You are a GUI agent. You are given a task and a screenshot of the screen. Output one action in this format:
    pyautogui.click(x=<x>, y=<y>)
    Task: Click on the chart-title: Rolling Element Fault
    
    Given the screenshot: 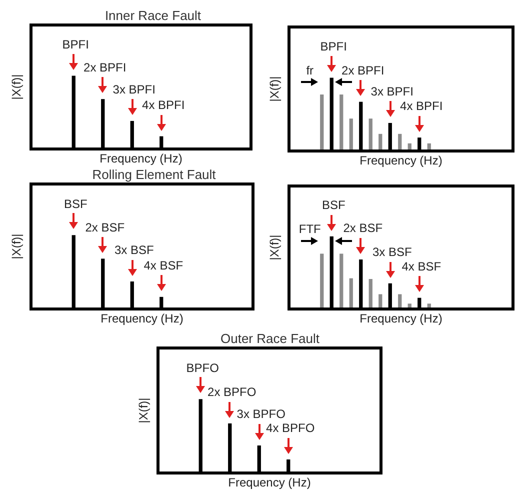 What is the action you would take?
    pyautogui.click(x=154, y=175)
    